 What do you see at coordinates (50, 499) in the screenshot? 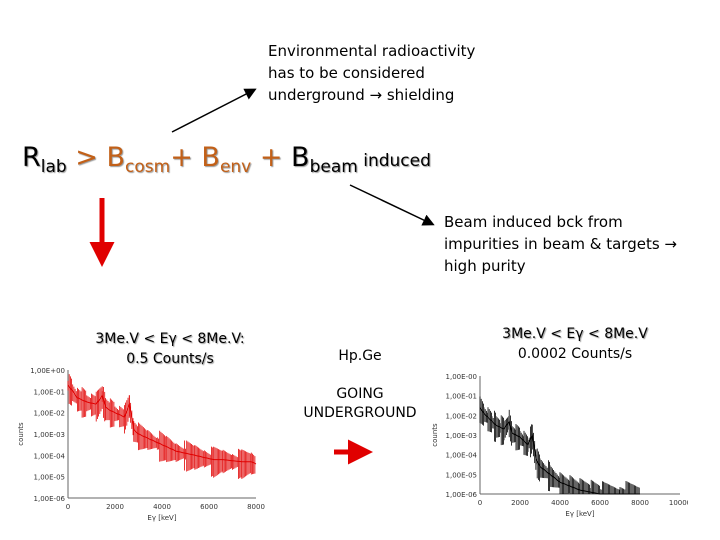
I see `surface-chart-y-tick-label: 1,00E-06` at bounding box center [50, 499].